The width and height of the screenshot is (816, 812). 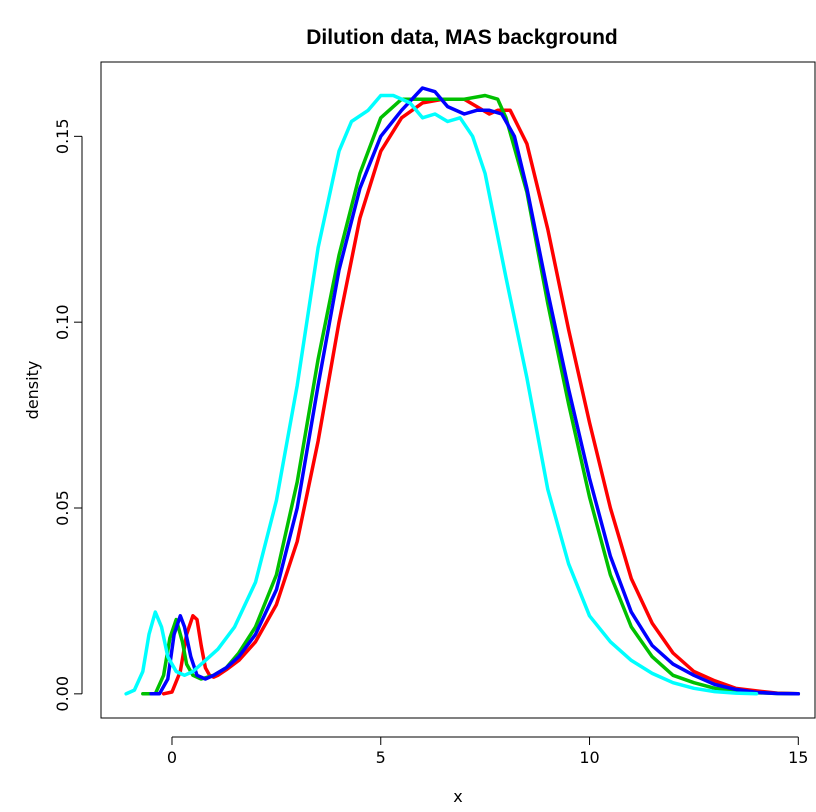 What do you see at coordinates (798, 757) in the screenshot?
I see `x-tick-label: 15` at bounding box center [798, 757].